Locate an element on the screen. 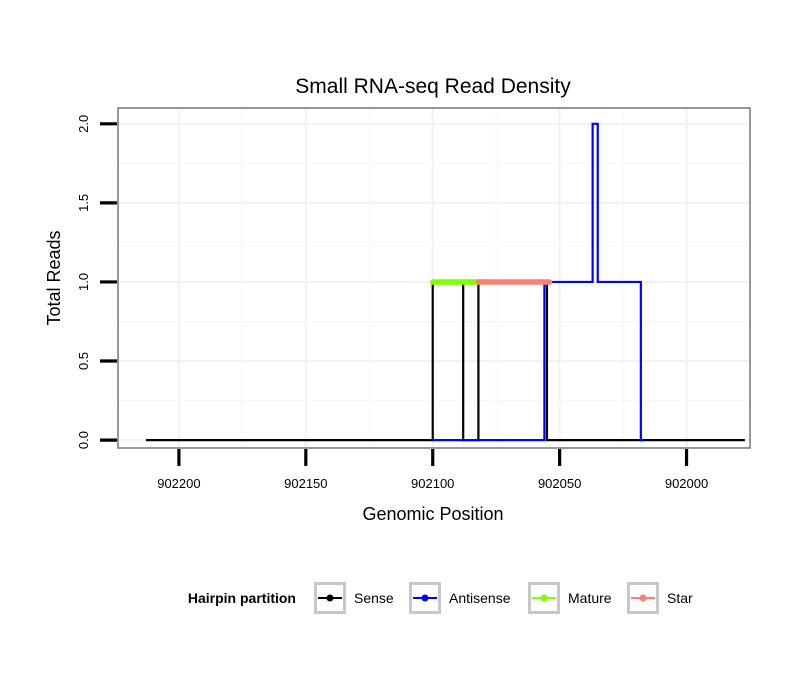  legend-item-mature: Mature is located at coordinates (570, 598).